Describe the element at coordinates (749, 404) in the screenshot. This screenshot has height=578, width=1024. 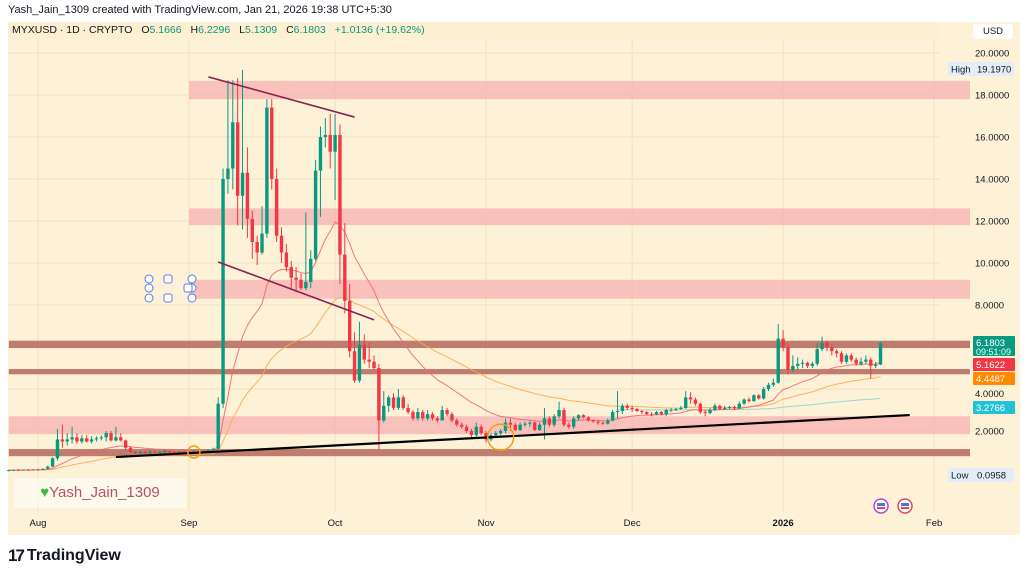
I see `moving-average-slow` at that location.